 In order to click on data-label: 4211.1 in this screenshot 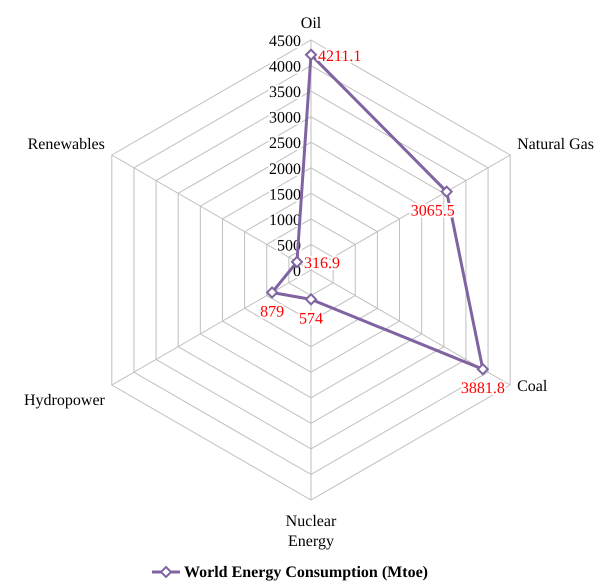, I will do `click(340, 56)`.